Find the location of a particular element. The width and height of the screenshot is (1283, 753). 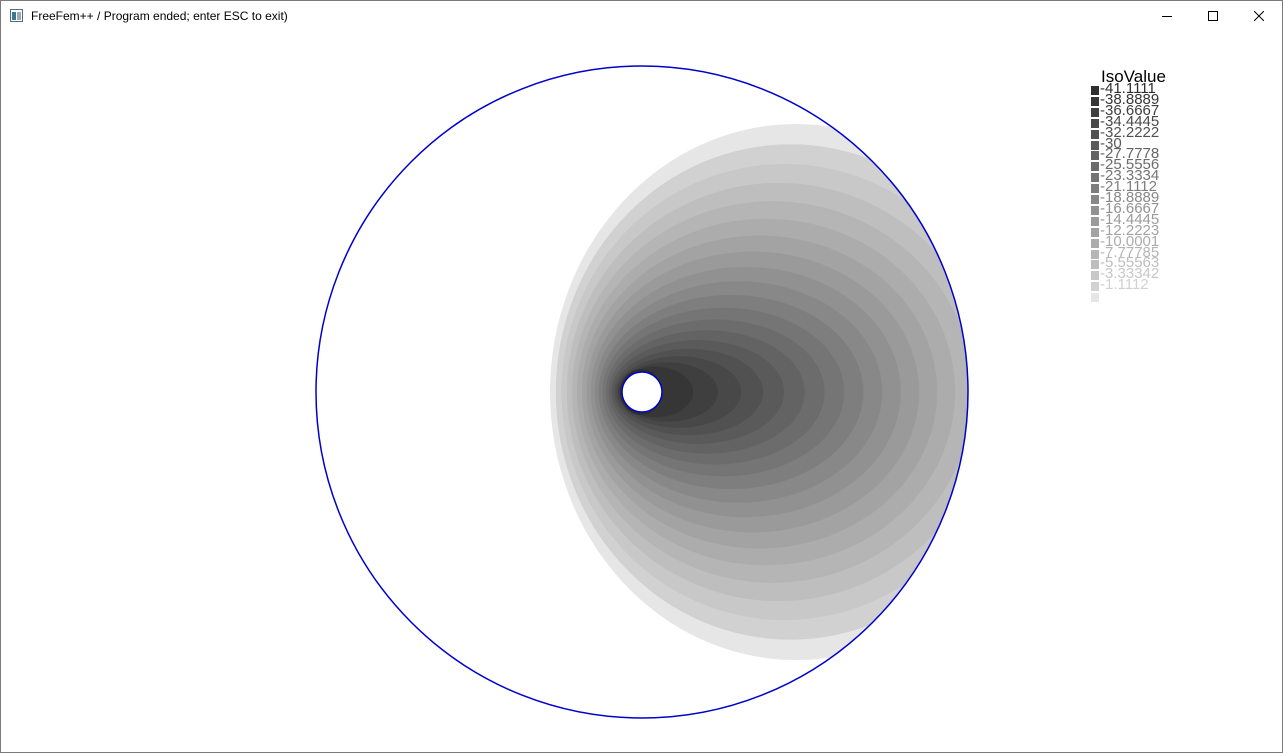

maximize-button is located at coordinates (1213, 16).